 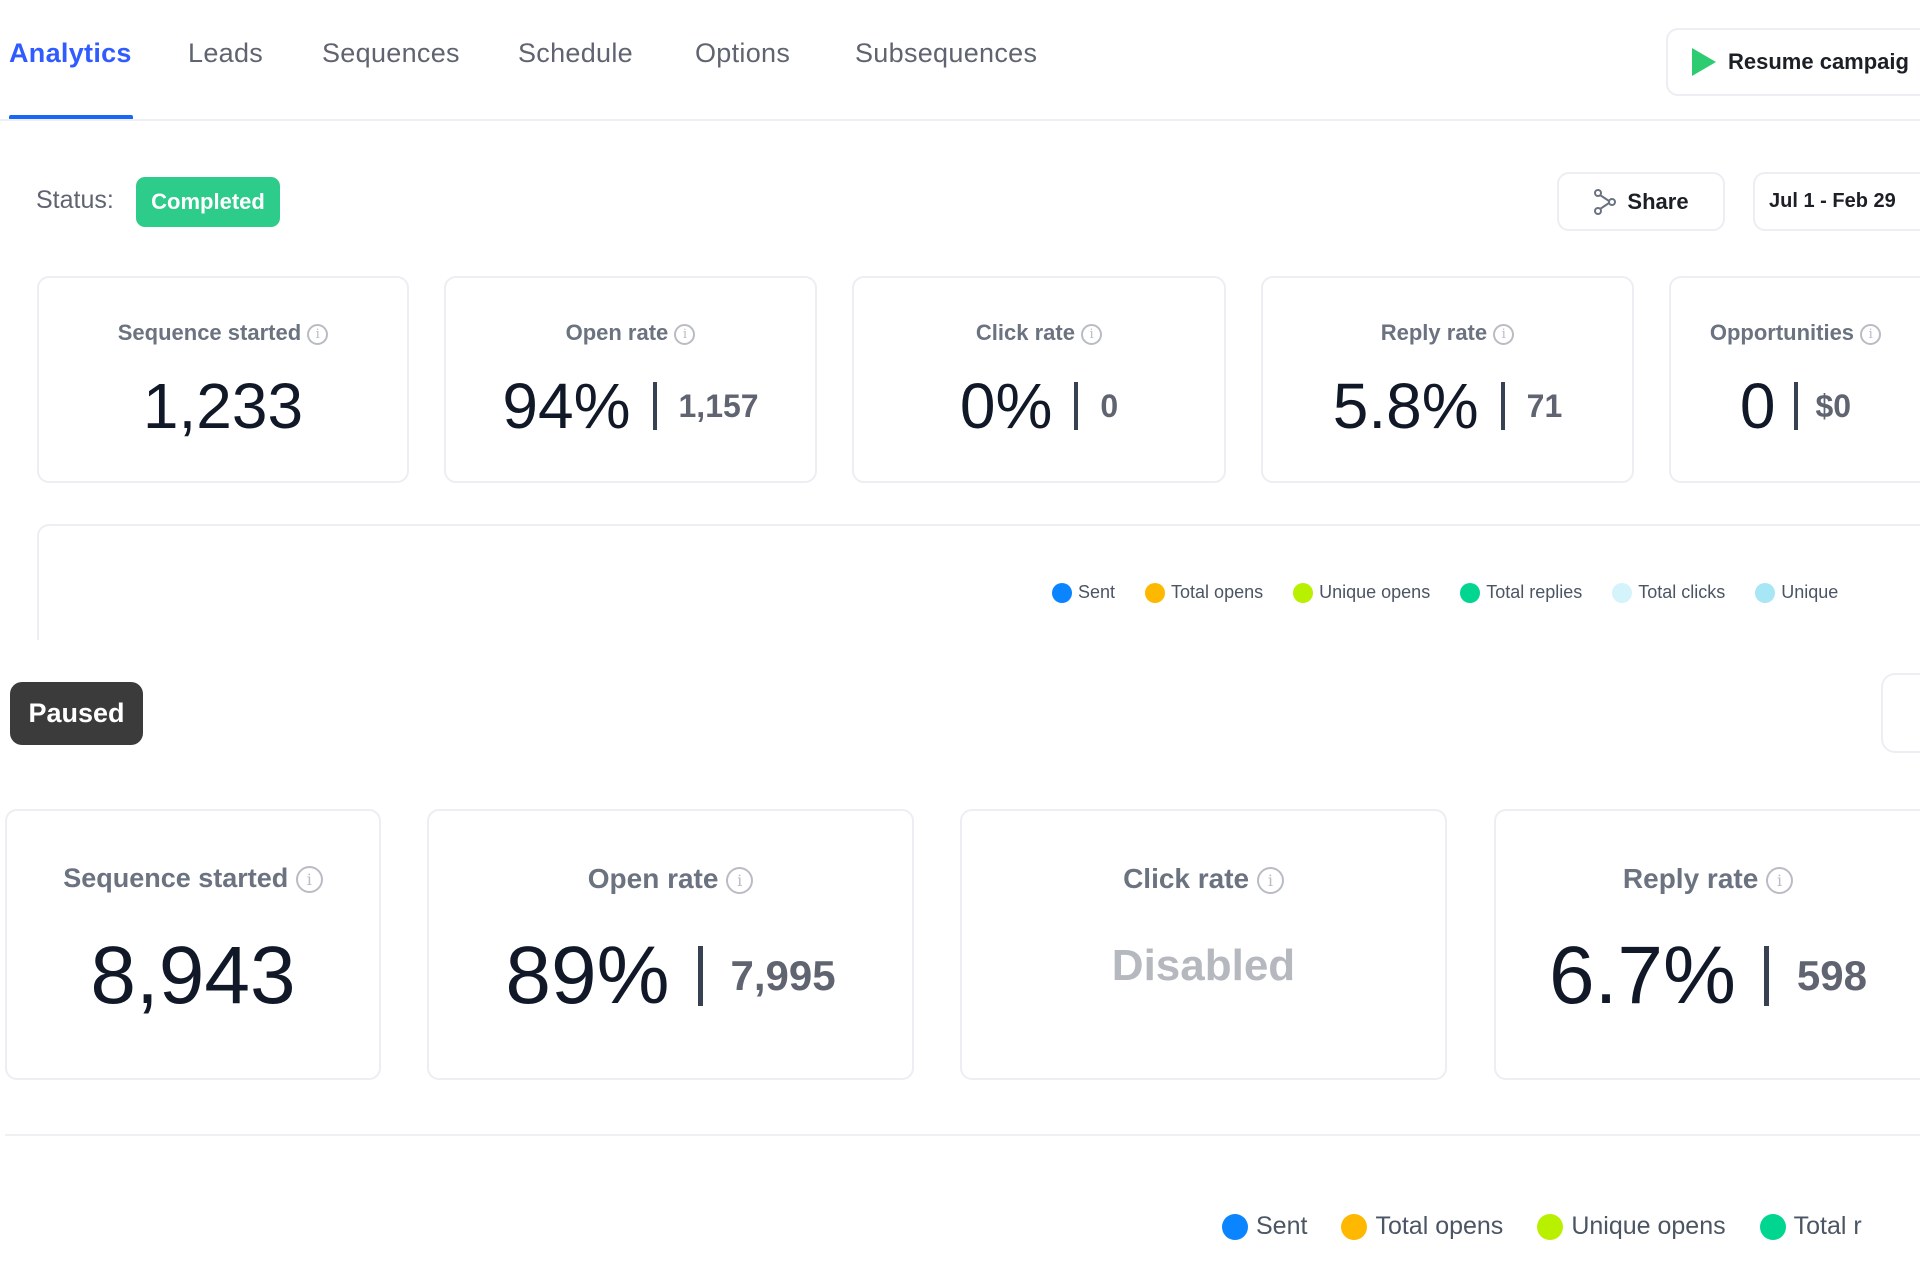 What do you see at coordinates (946, 53) in the screenshot?
I see `tab-subsequences: Subsequences` at bounding box center [946, 53].